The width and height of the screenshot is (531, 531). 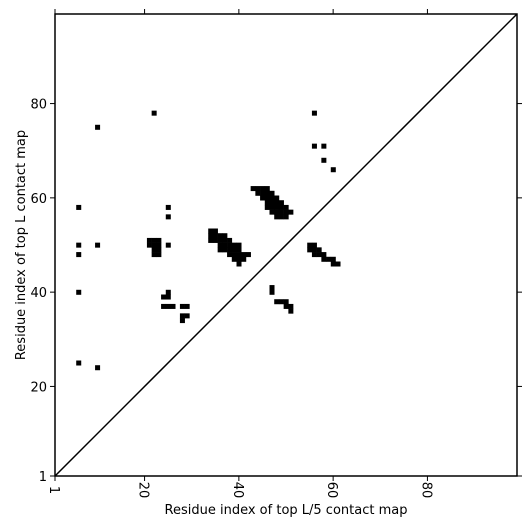 What do you see at coordinates (425, 490) in the screenshot?
I see `x-tick-label: 80` at bounding box center [425, 490].